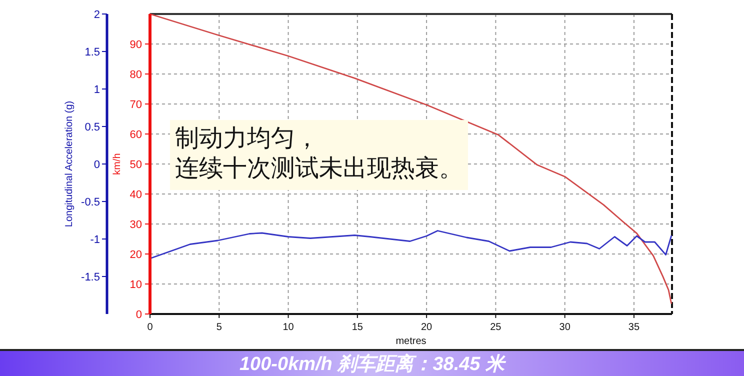 This screenshot has height=376, width=744. I want to click on x-tick-label: 25, so click(496, 327).